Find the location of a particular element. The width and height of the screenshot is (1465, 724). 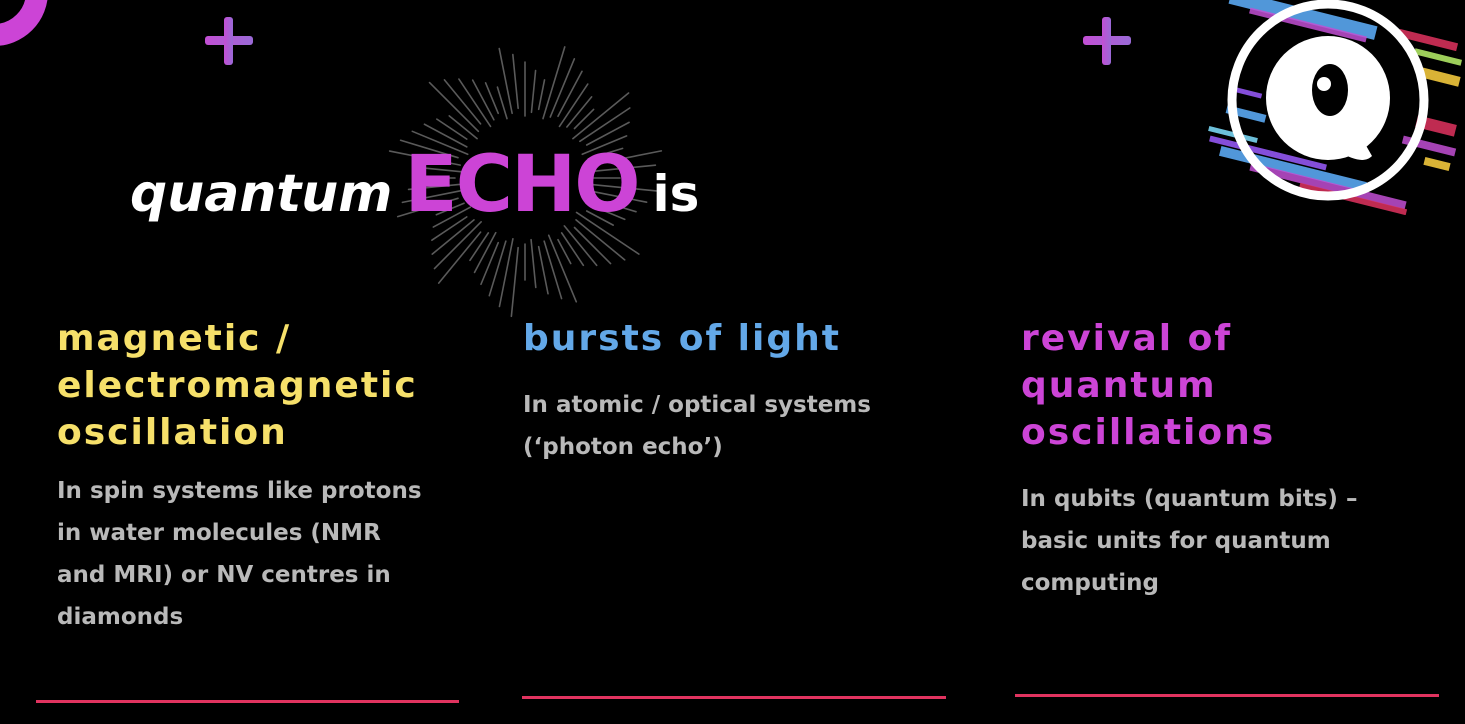

title-word-is: is is located at coordinates (676, 194).